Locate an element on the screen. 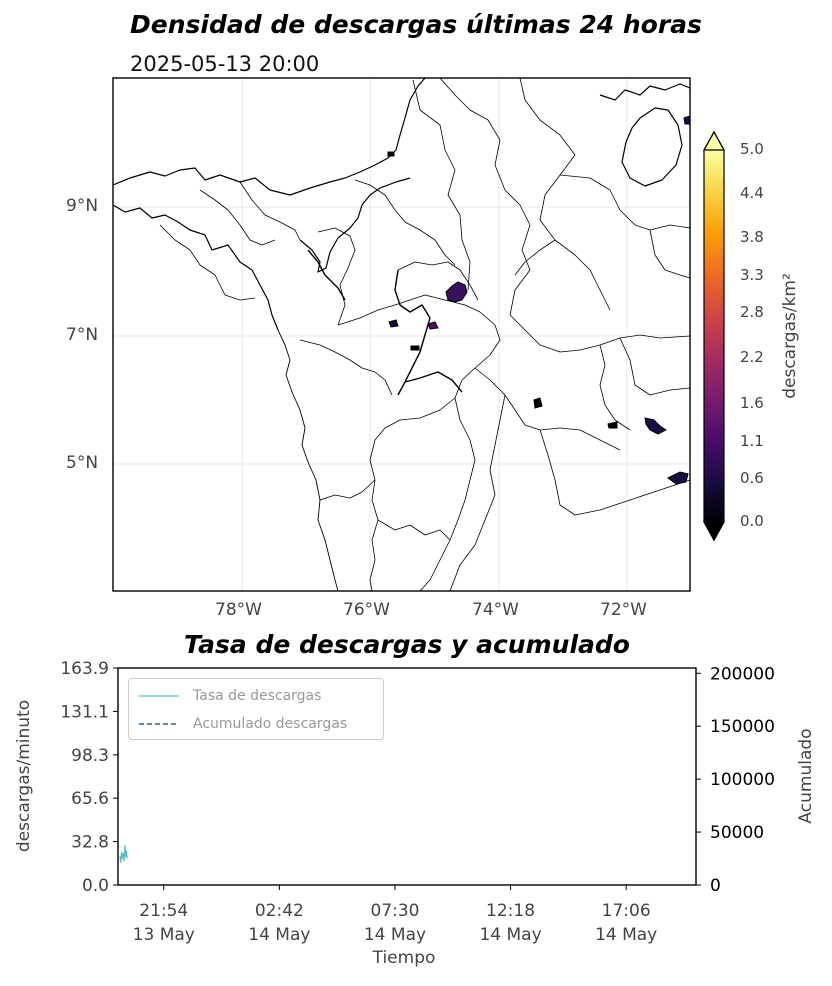 The width and height of the screenshot is (832, 986). chart-ylabel: descargas/minuto is located at coordinates (24, 776).